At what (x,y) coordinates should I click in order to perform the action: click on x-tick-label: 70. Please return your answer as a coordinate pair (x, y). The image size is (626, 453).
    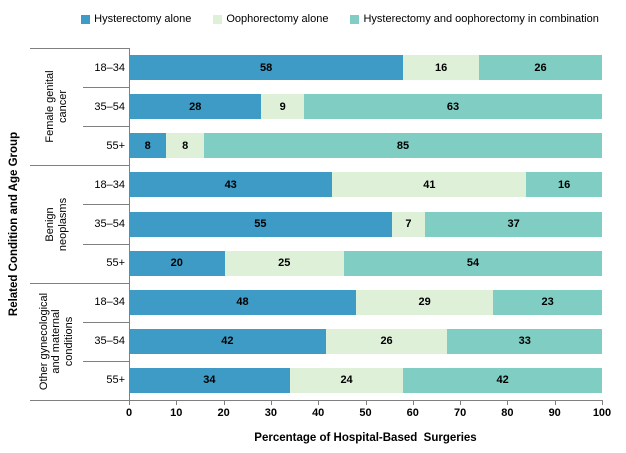
    Looking at the image, I should click on (460, 413).